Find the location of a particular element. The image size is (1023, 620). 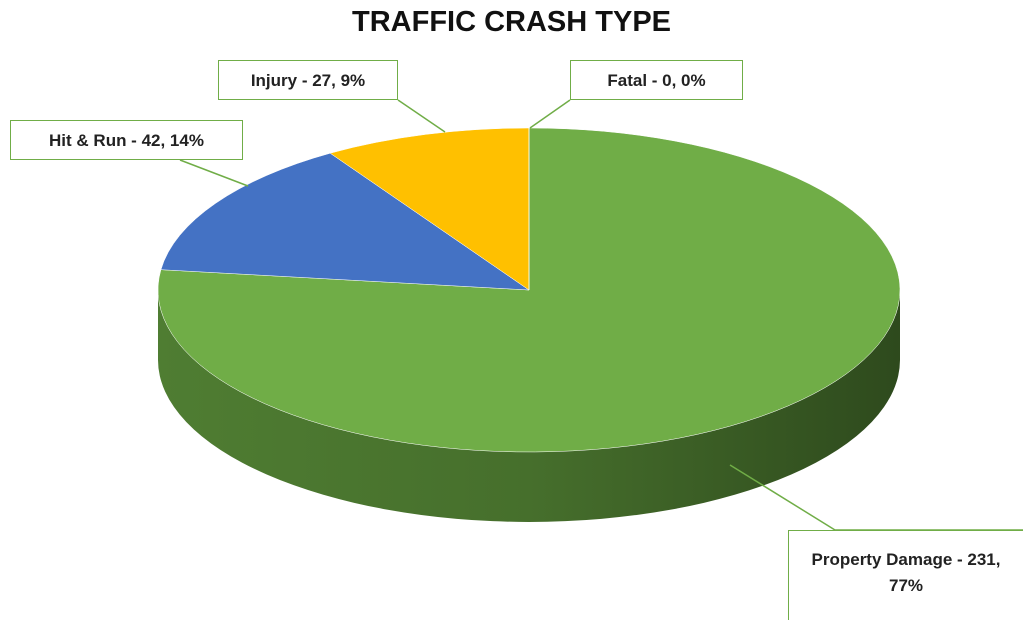

data-label: Hit & Run - 42, 14% is located at coordinates (126, 140).